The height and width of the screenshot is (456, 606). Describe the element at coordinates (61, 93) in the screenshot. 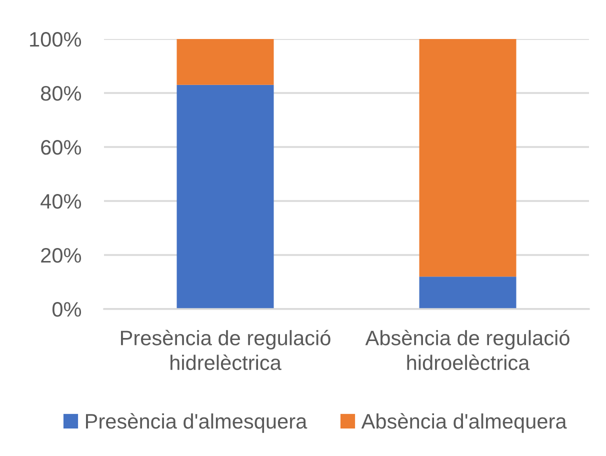

I see `y-tick-label: 80%` at that location.